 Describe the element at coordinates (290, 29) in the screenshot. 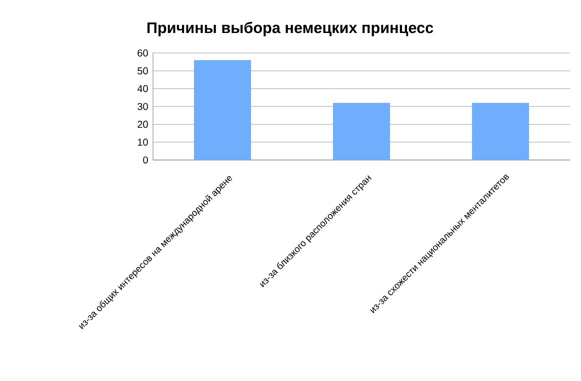

I see `chart-title: Причины выбора немецких принцесс` at that location.